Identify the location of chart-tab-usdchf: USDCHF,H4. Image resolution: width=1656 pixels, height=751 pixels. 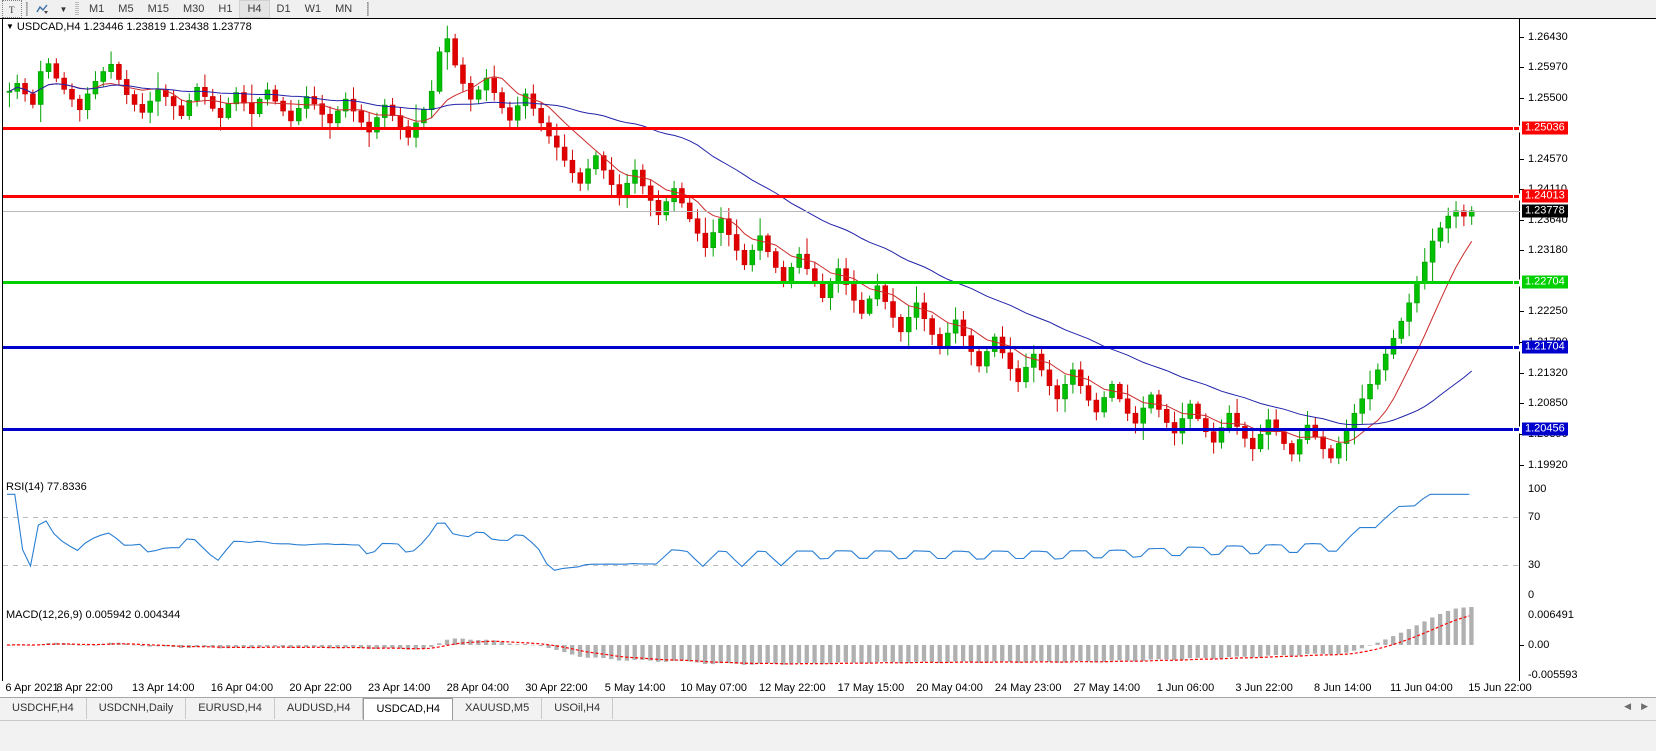
(43, 708).